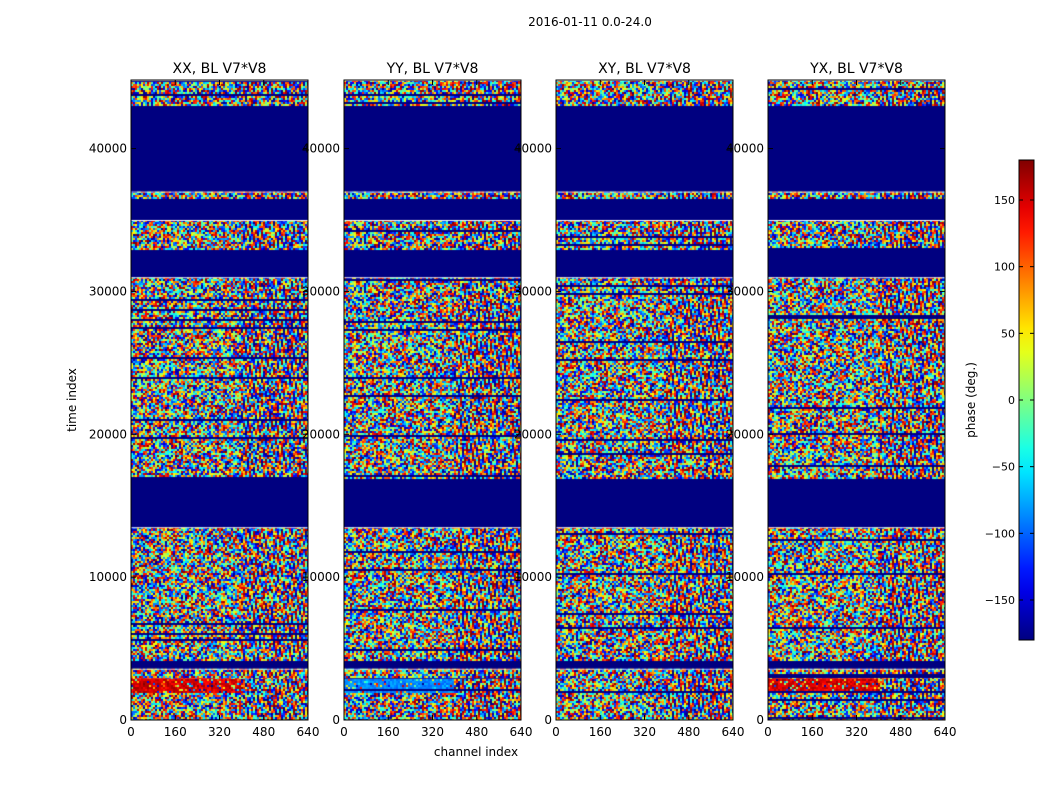 The height and width of the screenshot is (800, 1050). Describe the element at coordinates (1000, 600) in the screenshot. I see `colorbar-tick-label: −150` at that location.